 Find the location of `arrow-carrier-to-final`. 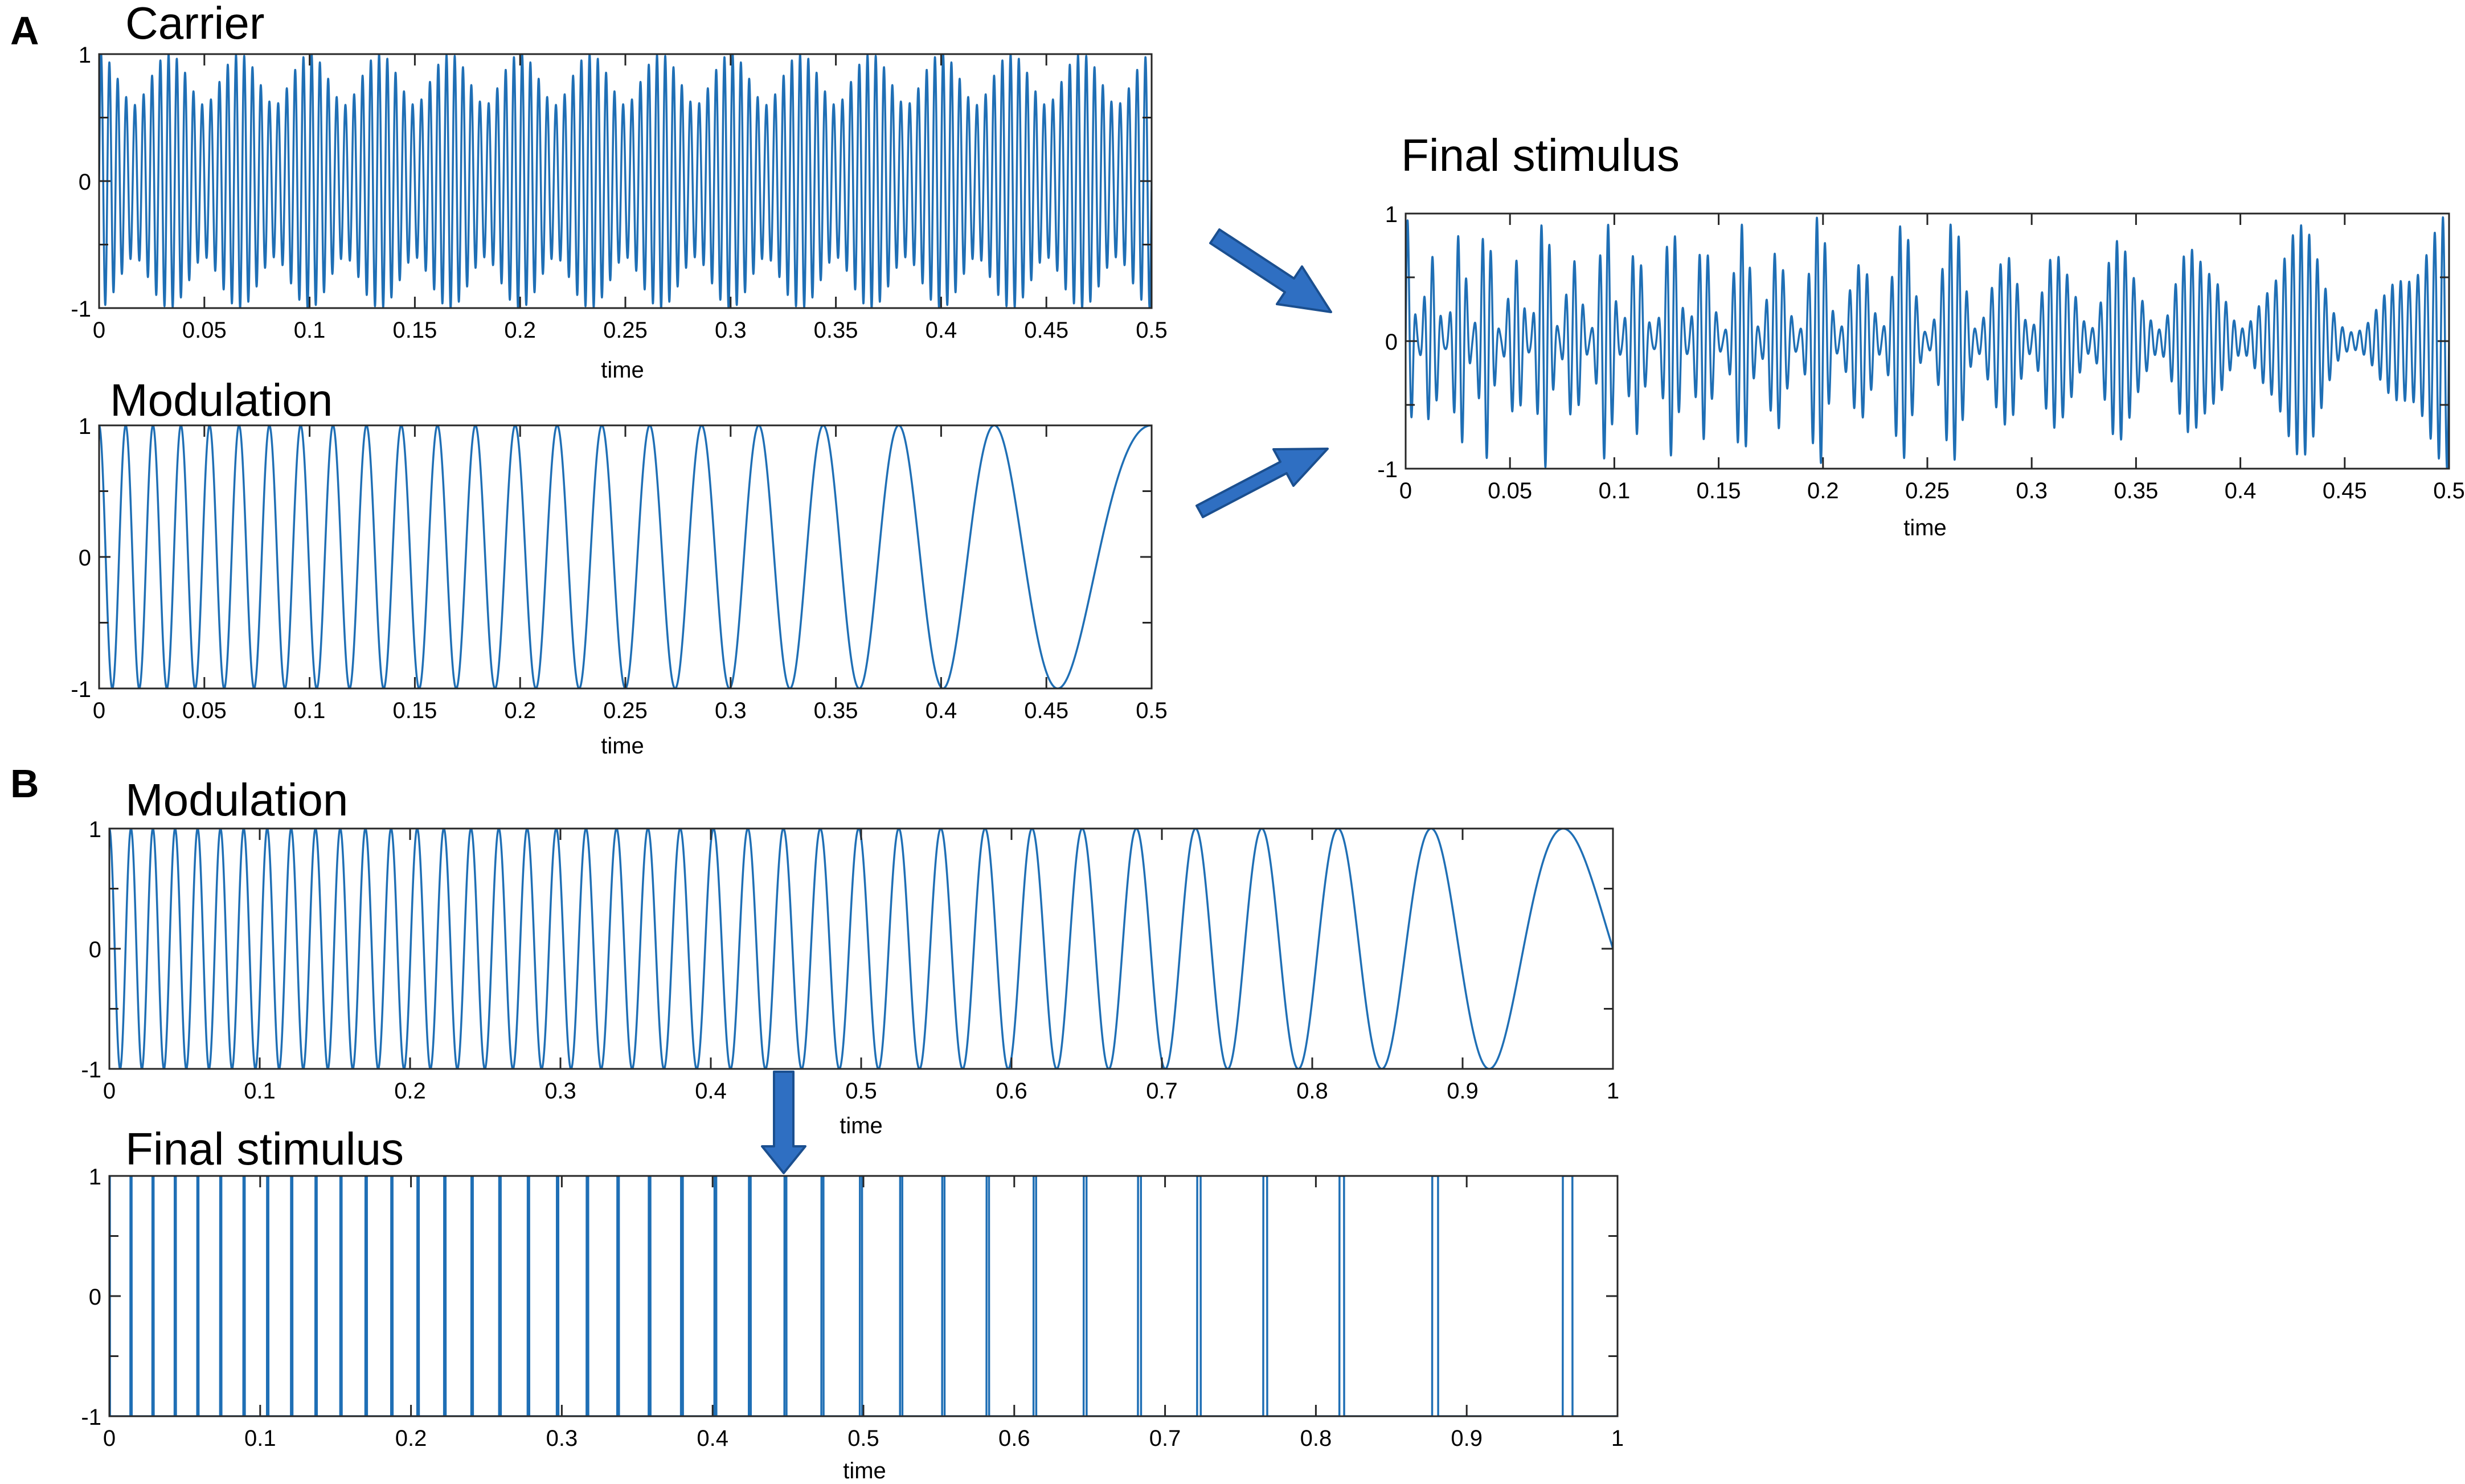

arrow-carrier-to-final is located at coordinates (1270, 270).